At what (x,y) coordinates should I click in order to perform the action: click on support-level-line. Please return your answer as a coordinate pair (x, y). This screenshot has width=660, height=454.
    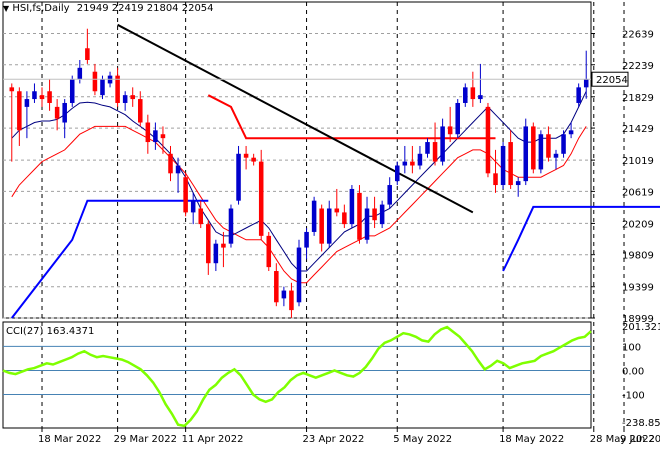
    Looking at the image, I should click on (581, 238).